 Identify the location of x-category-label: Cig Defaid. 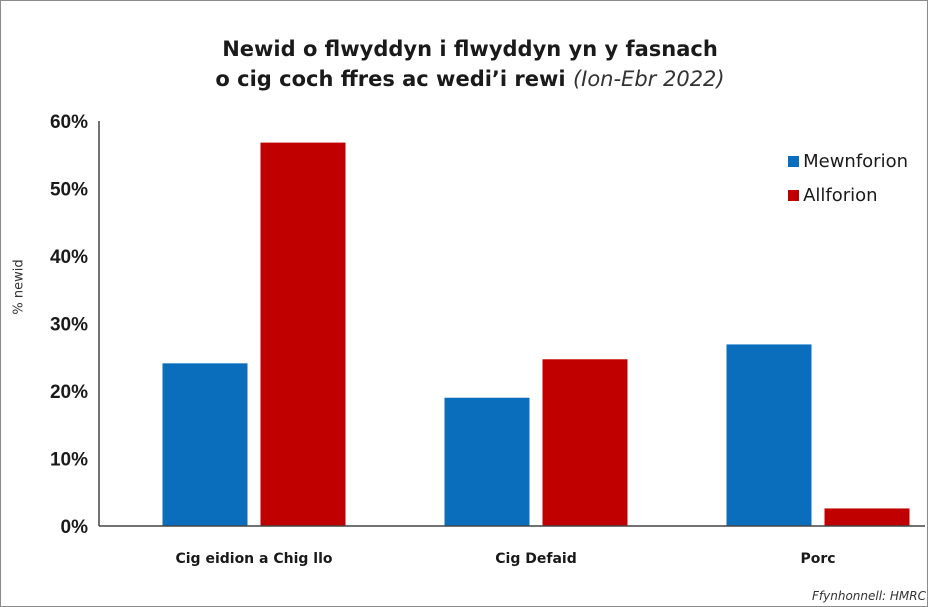
(535, 559).